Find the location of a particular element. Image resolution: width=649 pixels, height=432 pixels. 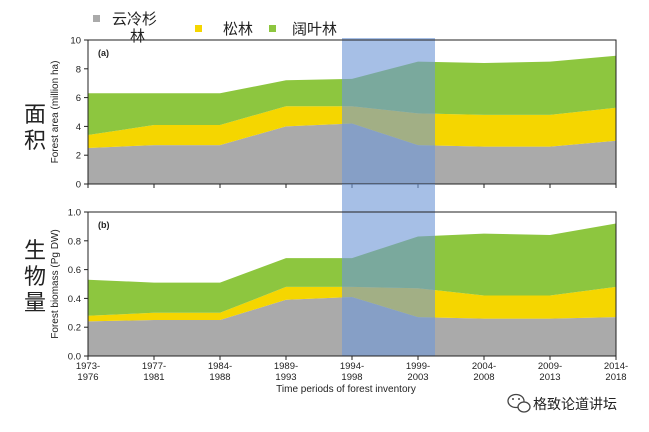

biomass-x-ticks is located at coordinates (352, 358).